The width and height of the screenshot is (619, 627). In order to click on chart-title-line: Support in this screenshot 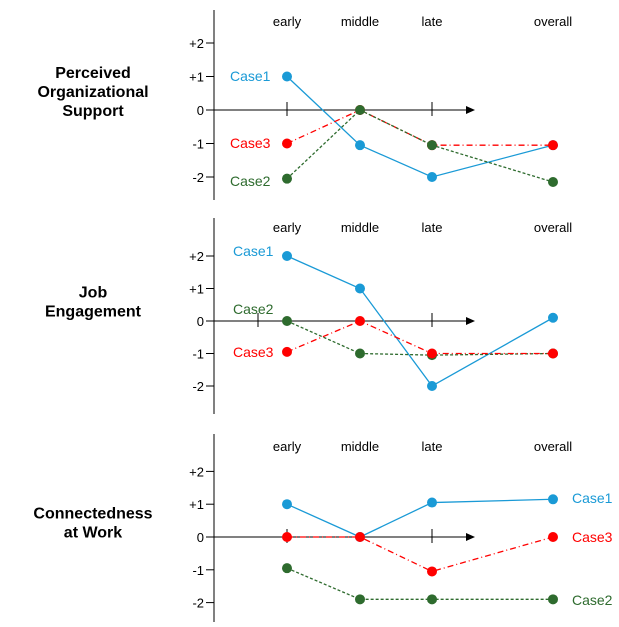, I will do `click(93, 111)`.